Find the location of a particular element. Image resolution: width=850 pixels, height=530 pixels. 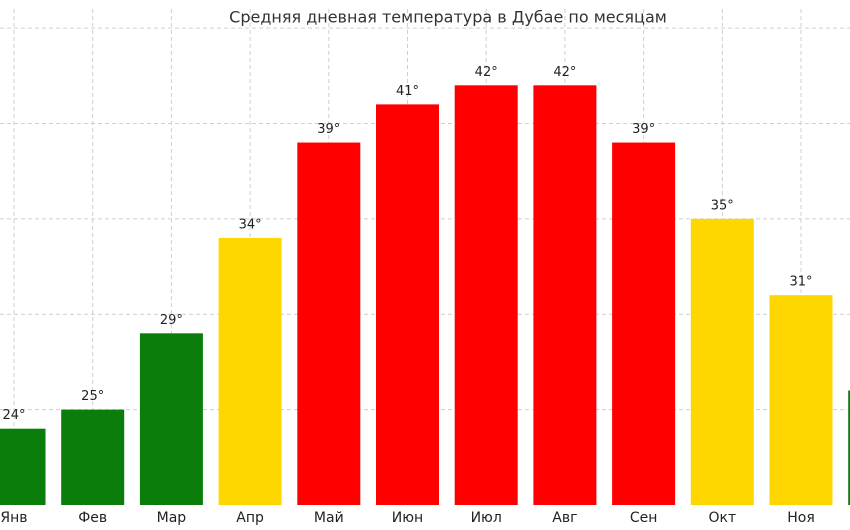

value-label: 24° is located at coordinates (13, 415).